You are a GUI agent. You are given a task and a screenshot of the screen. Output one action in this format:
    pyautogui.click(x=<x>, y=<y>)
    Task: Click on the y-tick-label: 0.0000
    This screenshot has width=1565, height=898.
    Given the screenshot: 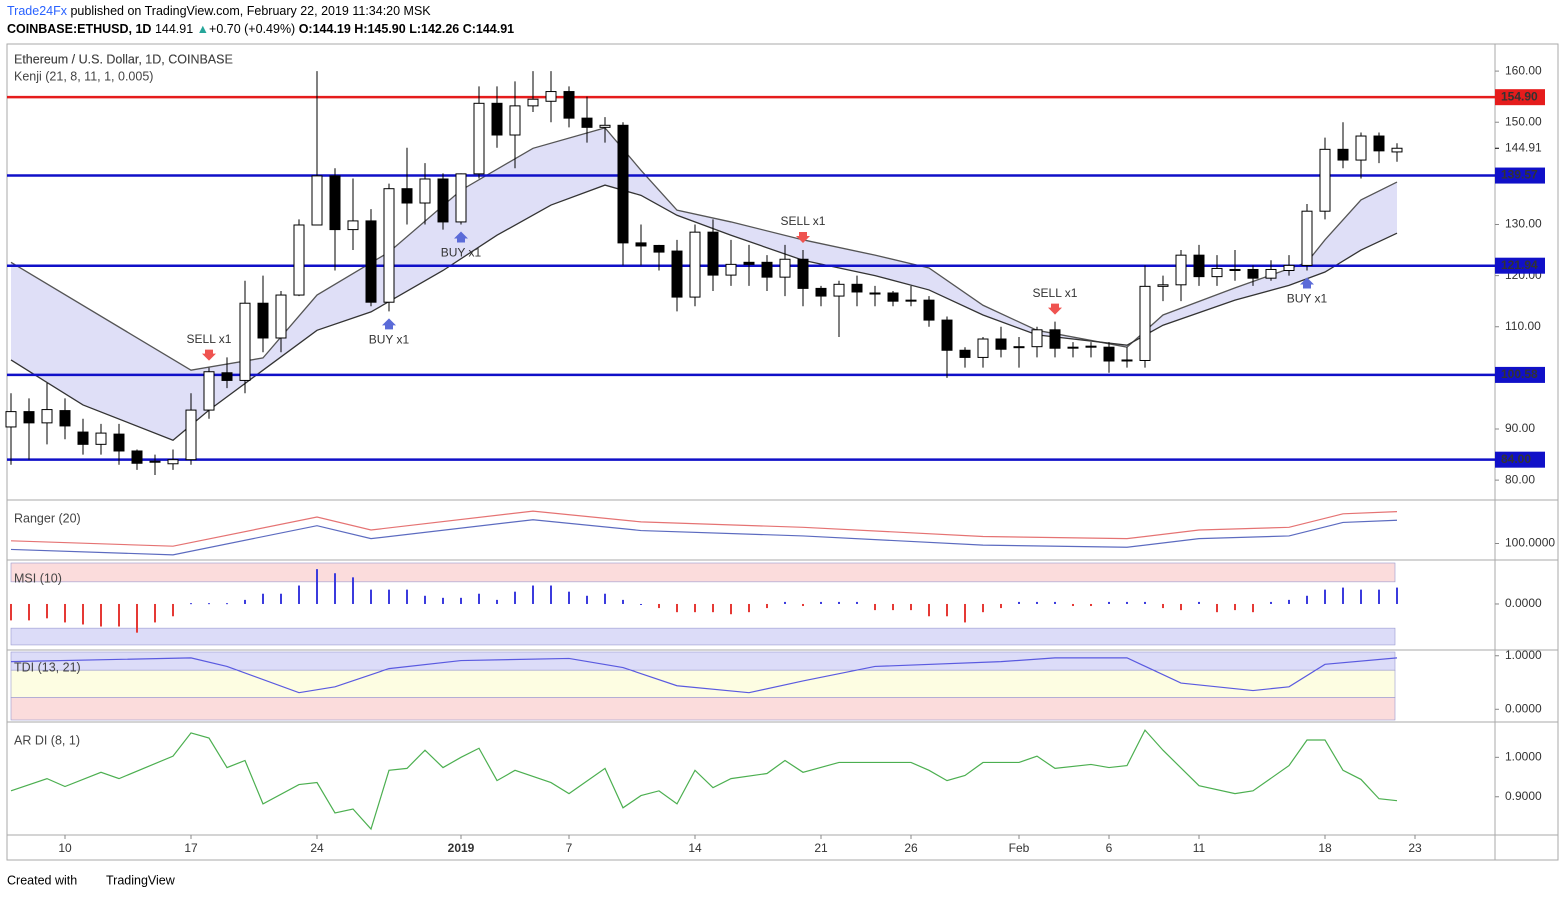 What is the action you would take?
    pyautogui.click(x=1523, y=708)
    